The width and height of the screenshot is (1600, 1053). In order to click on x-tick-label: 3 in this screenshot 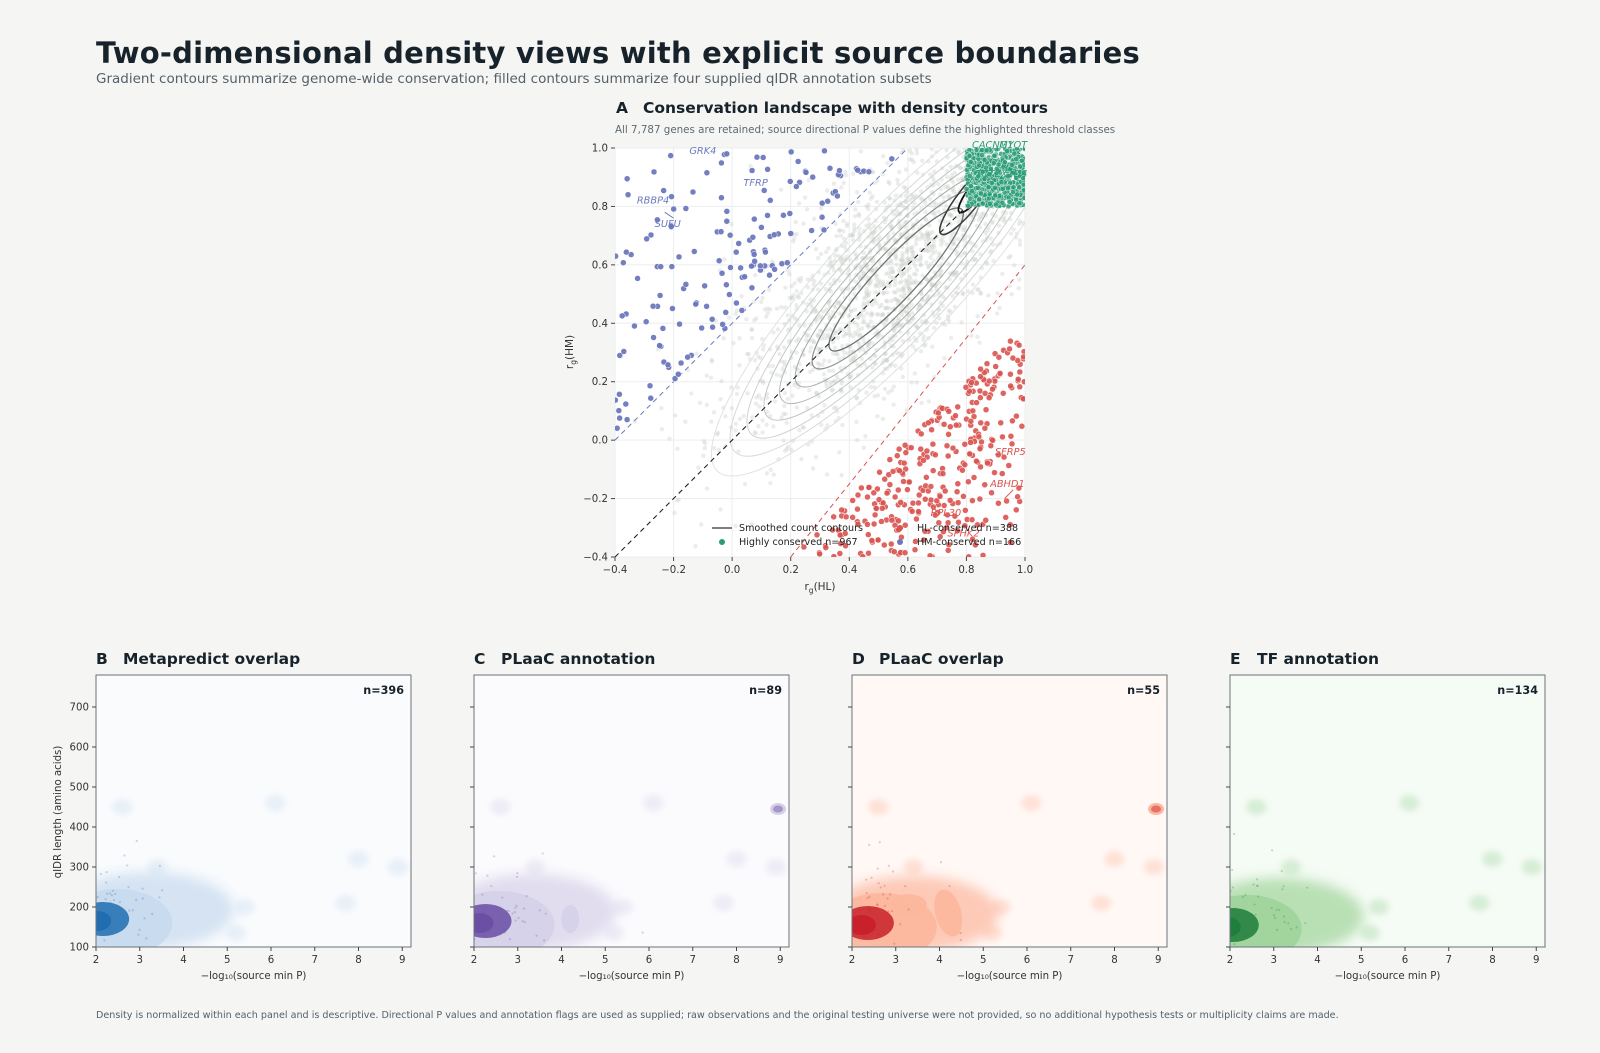, I will do `click(1274, 960)`.